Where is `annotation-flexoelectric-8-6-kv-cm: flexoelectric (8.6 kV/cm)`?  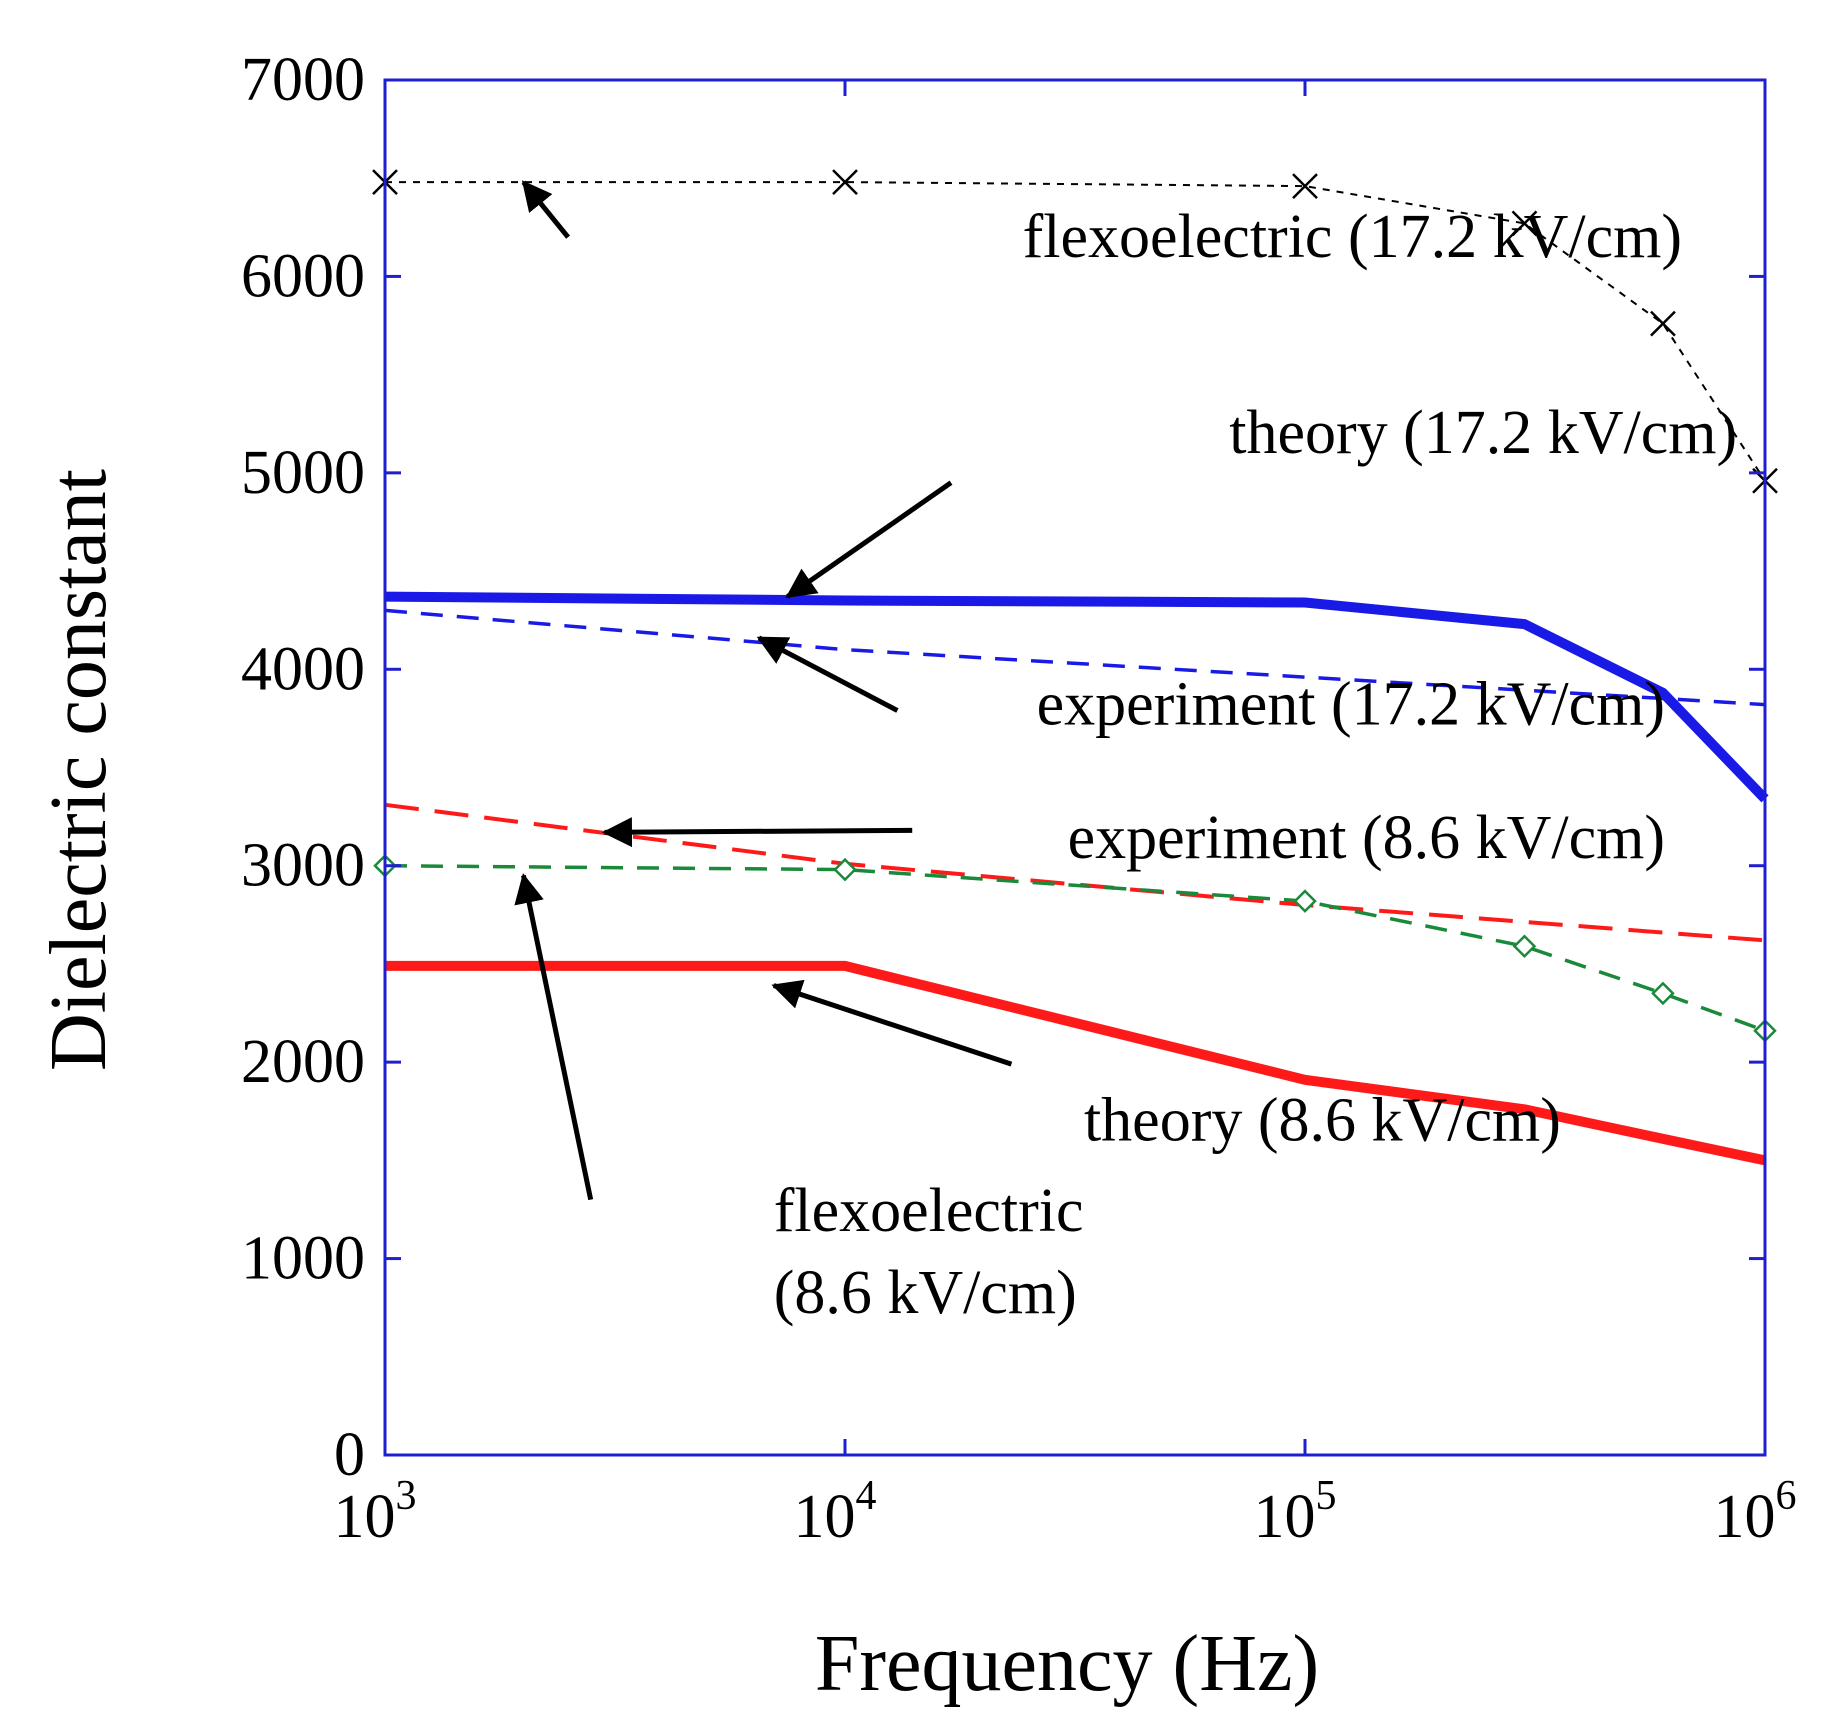
annotation-flexoelectric-8-6-kv-cm: flexoelectric (8.6 kV/cm) is located at coordinates (799, 1100).